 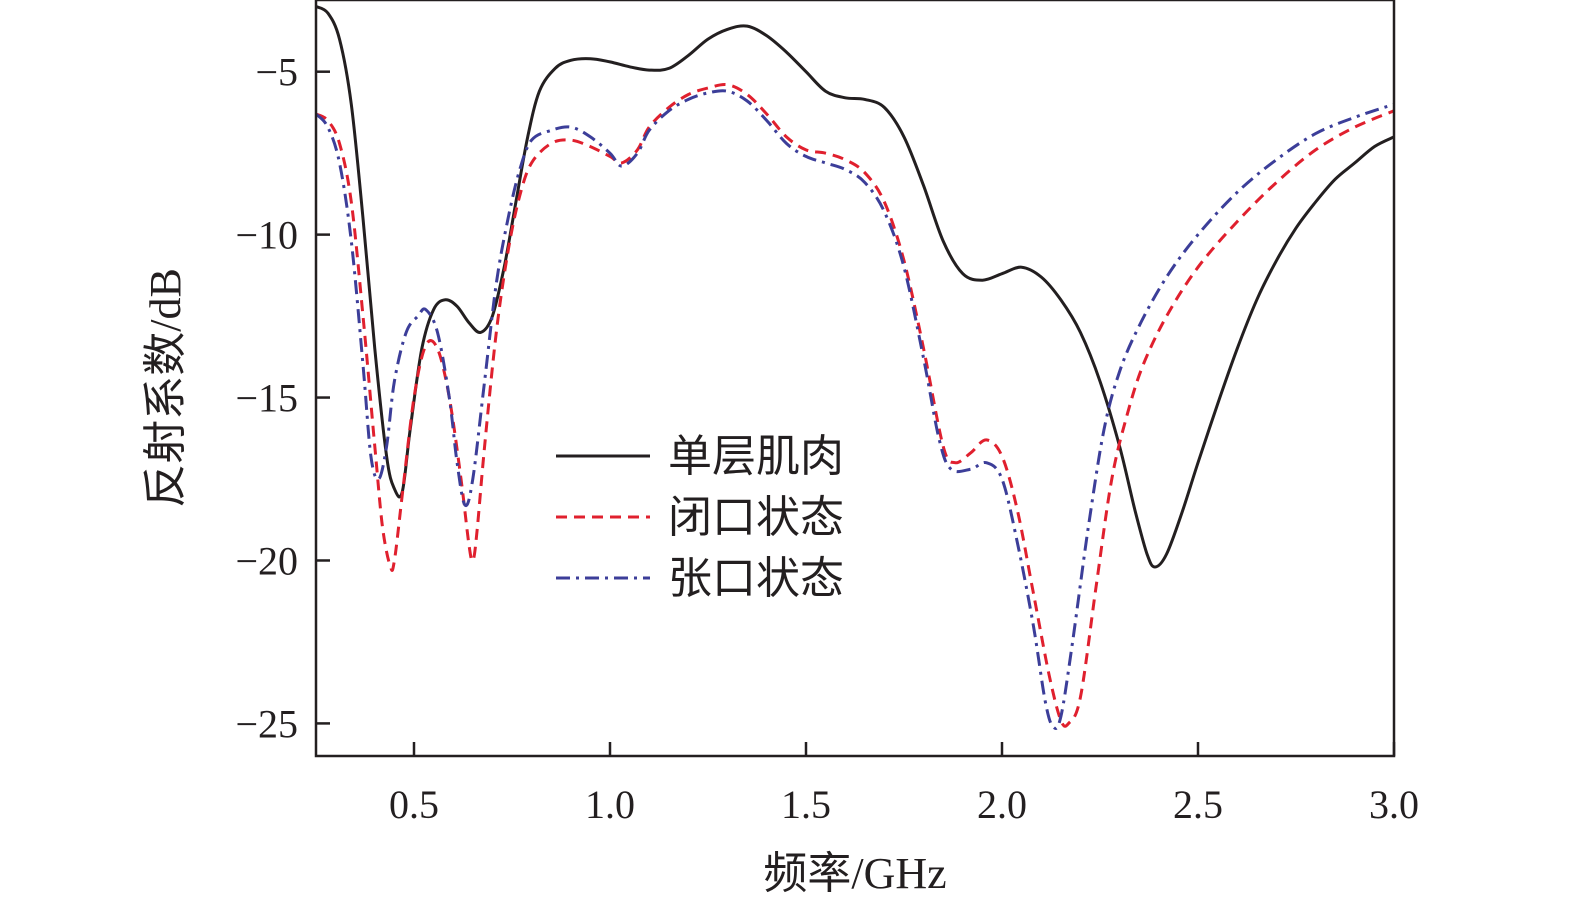 What do you see at coordinates (610, 804) in the screenshot?
I see `x-tick-label: 1.0` at bounding box center [610, 804].